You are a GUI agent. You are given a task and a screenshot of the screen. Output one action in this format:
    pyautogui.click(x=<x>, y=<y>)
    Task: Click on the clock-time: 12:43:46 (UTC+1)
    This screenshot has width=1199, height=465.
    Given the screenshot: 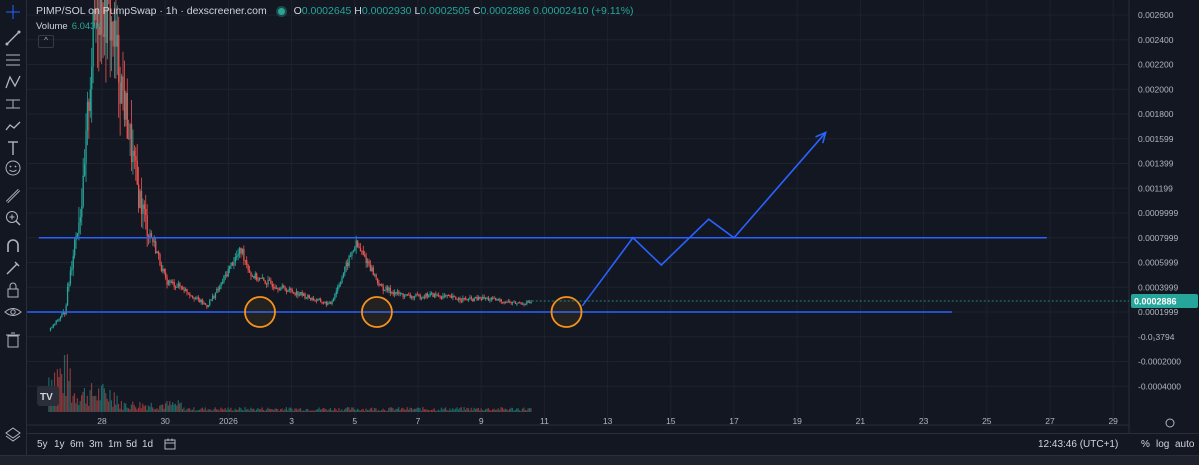 What is the action you would take?
    pyautogui.click(x=1078, y=444)
    